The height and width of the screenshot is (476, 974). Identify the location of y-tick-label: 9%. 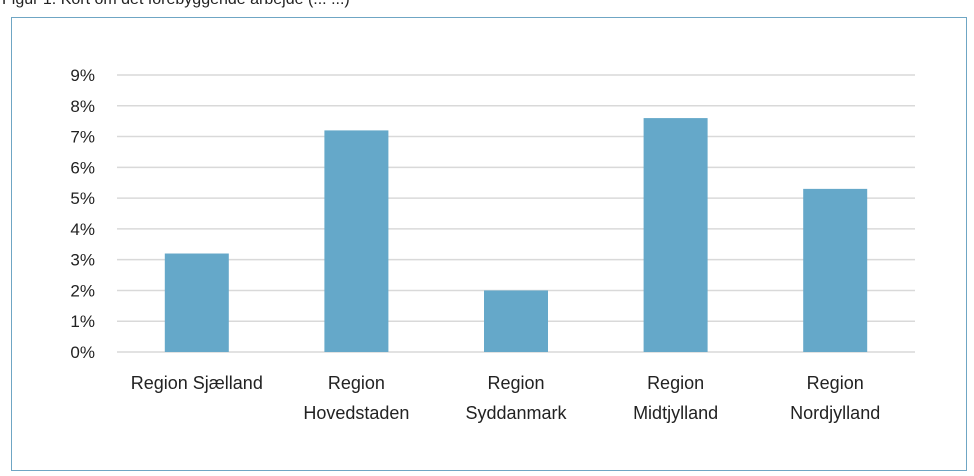
(82, 75).